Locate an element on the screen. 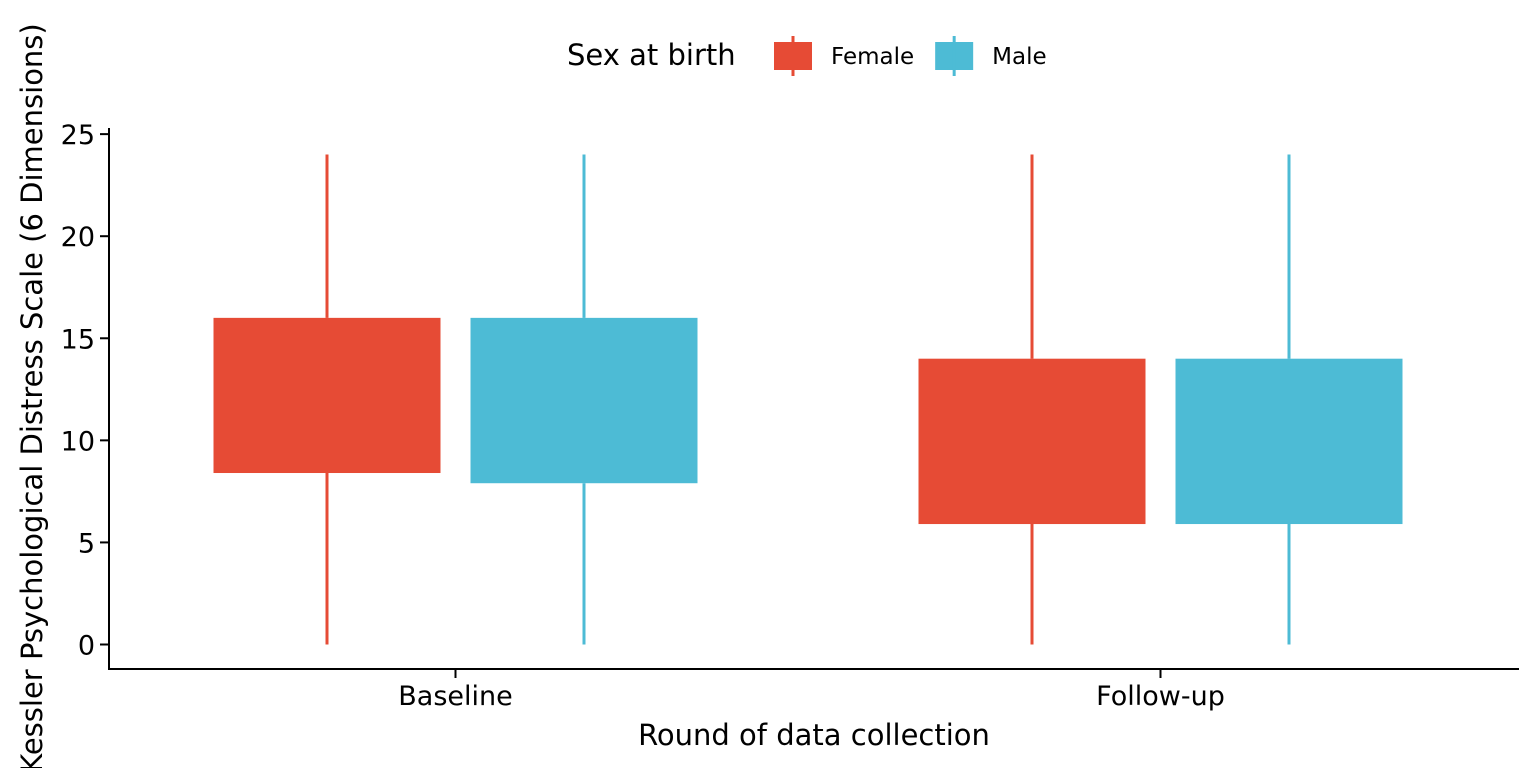  box-female-baseline is located at coordinates (327, 399).